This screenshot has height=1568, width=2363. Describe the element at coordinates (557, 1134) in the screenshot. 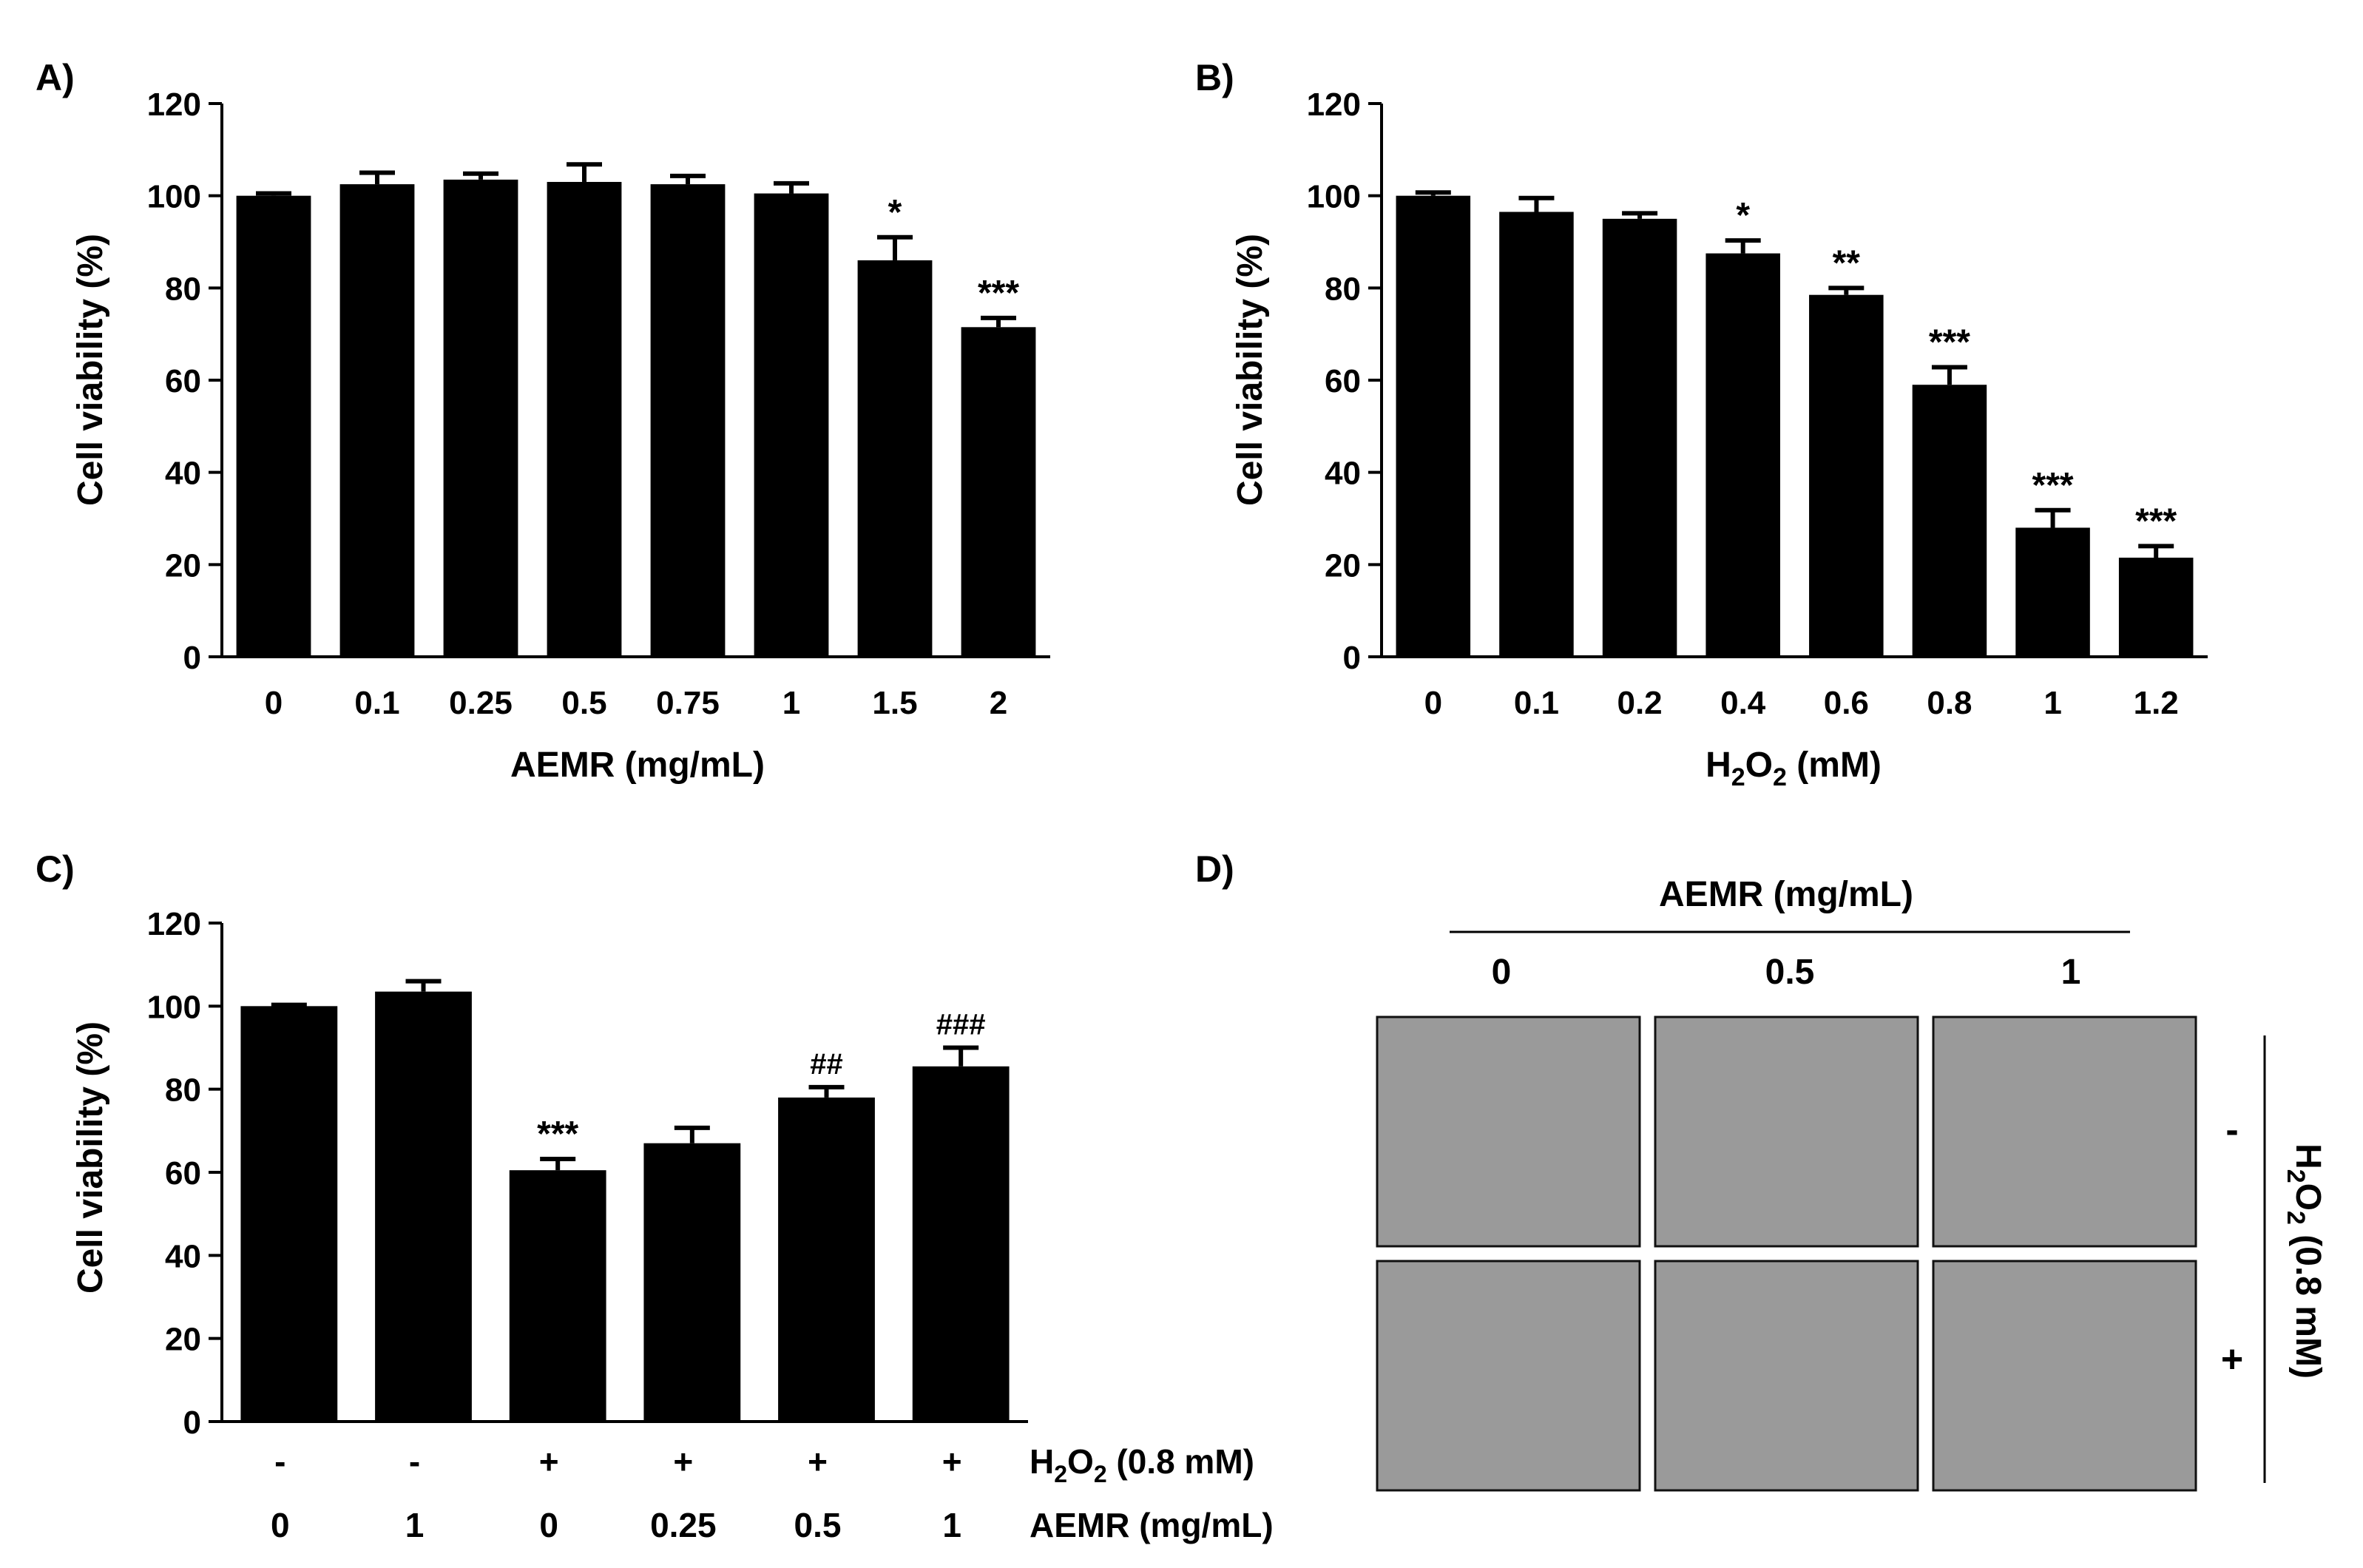

I see `panel-c-significance-2: ***` at that location.